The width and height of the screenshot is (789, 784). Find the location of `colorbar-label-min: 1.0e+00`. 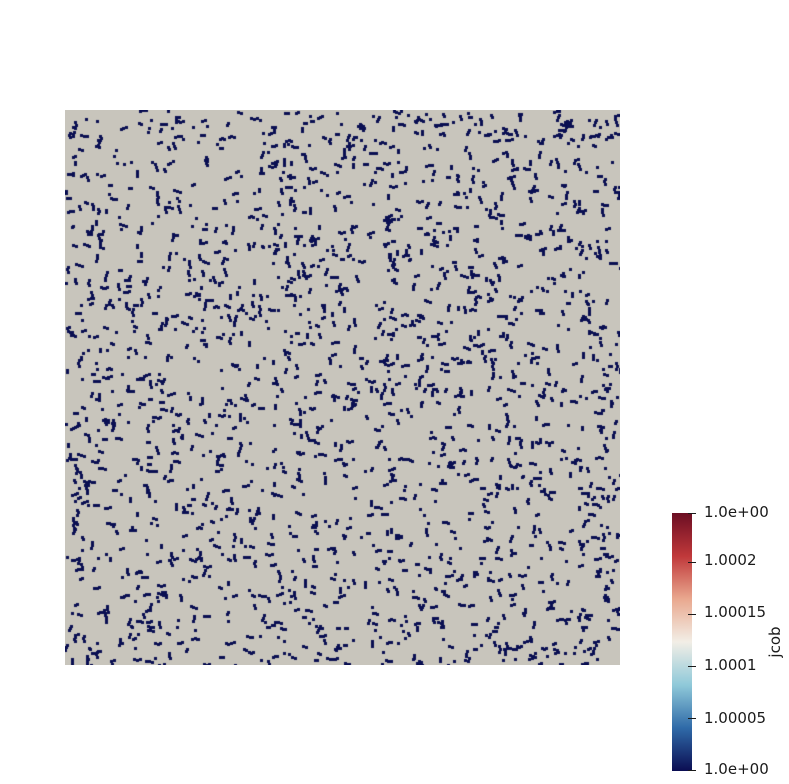

colorbar-label-min: 1.0e+00 is located at coordinates (736, 769).